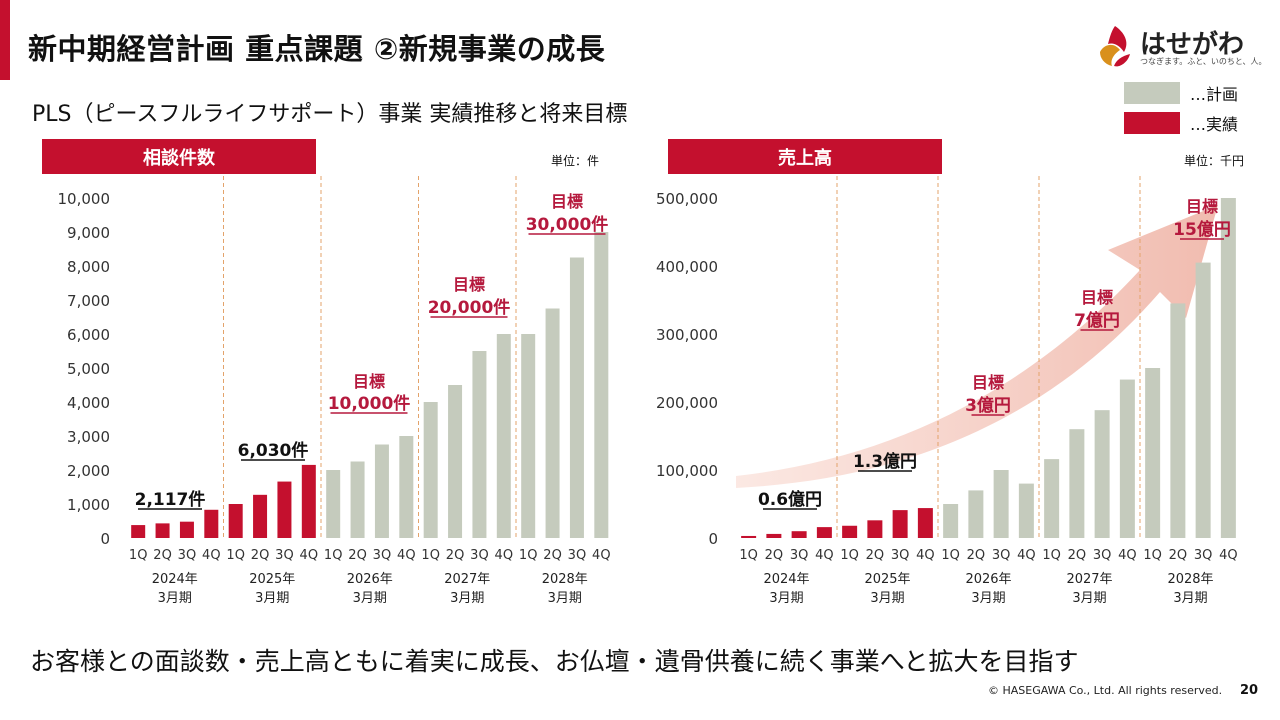 The image size is (1280, 720). What do you see at coordinates (273, 450) in the screenshot?
I see `actual-annotation: 6,030件` at bounding box center [273, 450].